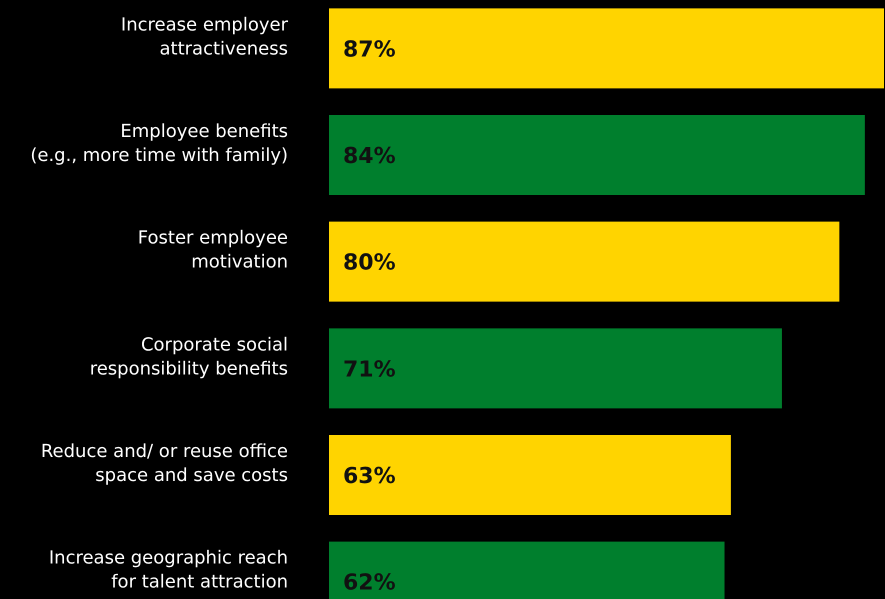  What do you see at coordinates (369, 49) in the screenshot?
I see `data-label: 87%` at bounding box center [369, 49].